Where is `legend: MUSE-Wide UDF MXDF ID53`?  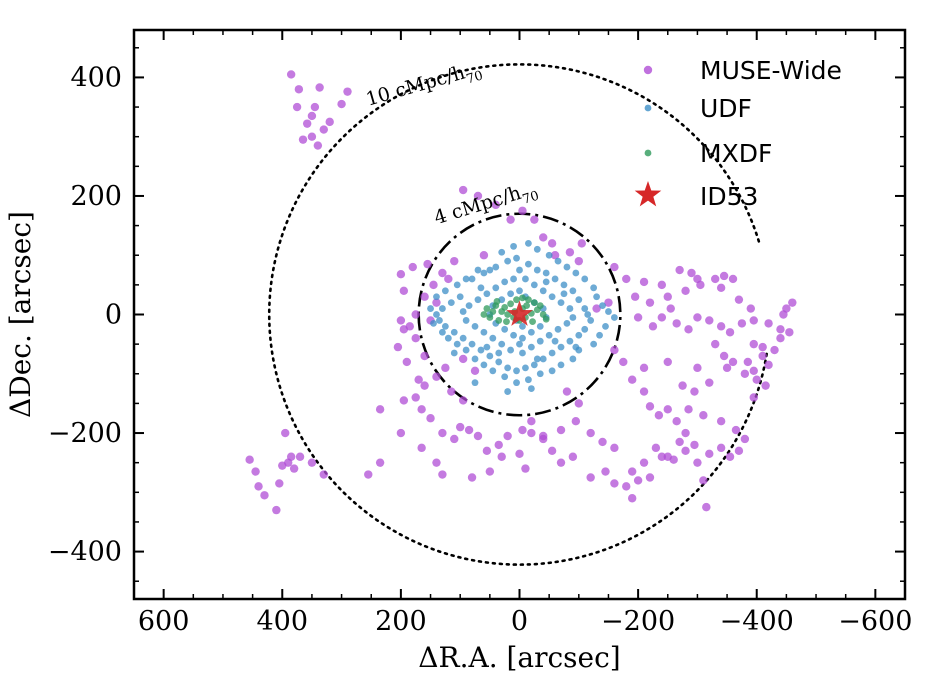 legend: MUSE-Wide UDF MXDF ID53 is located at coordinates (738, 133).